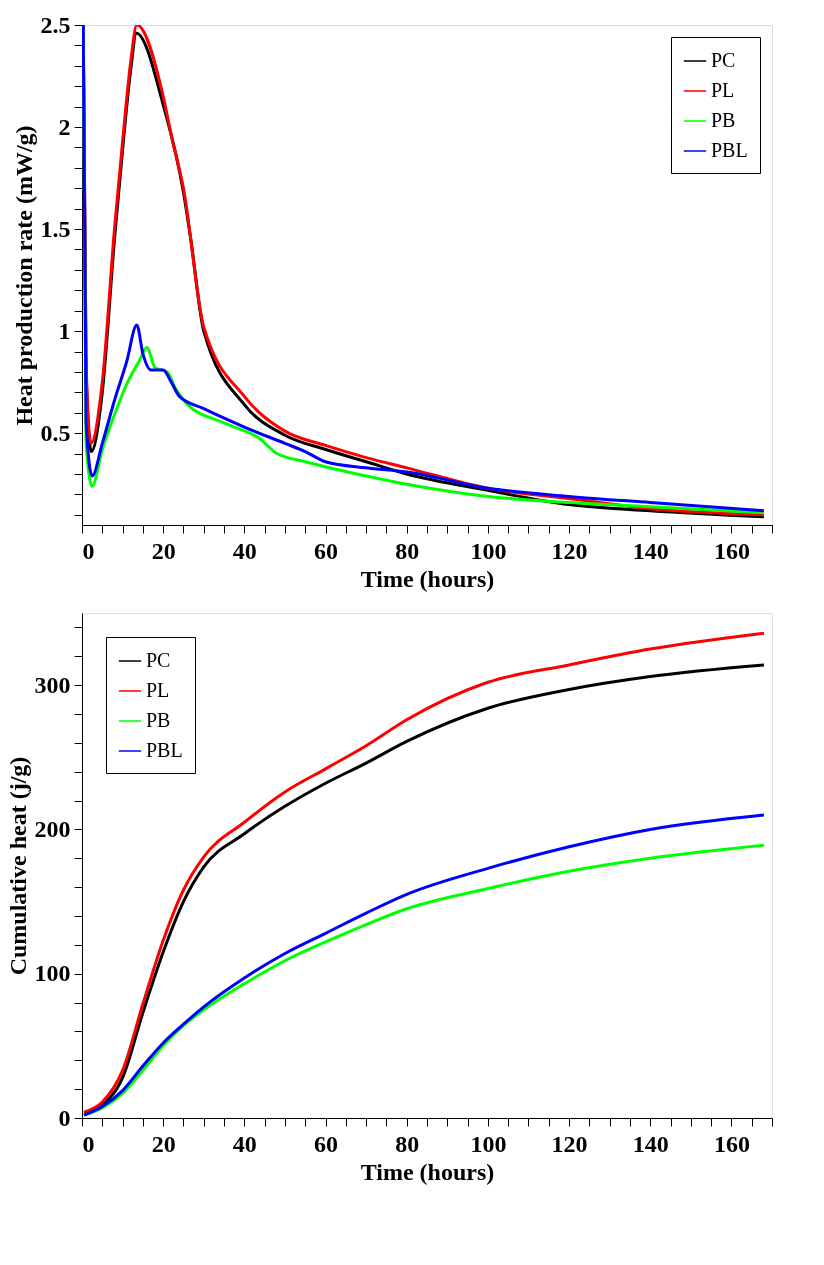 The height and width of the screenshot is (1265, 824). What do you see at coordinates (23, 275) in the screenshot?
I see `y-axis-title: Heat production rate (mW/g)` at bounding box center [23, 275].